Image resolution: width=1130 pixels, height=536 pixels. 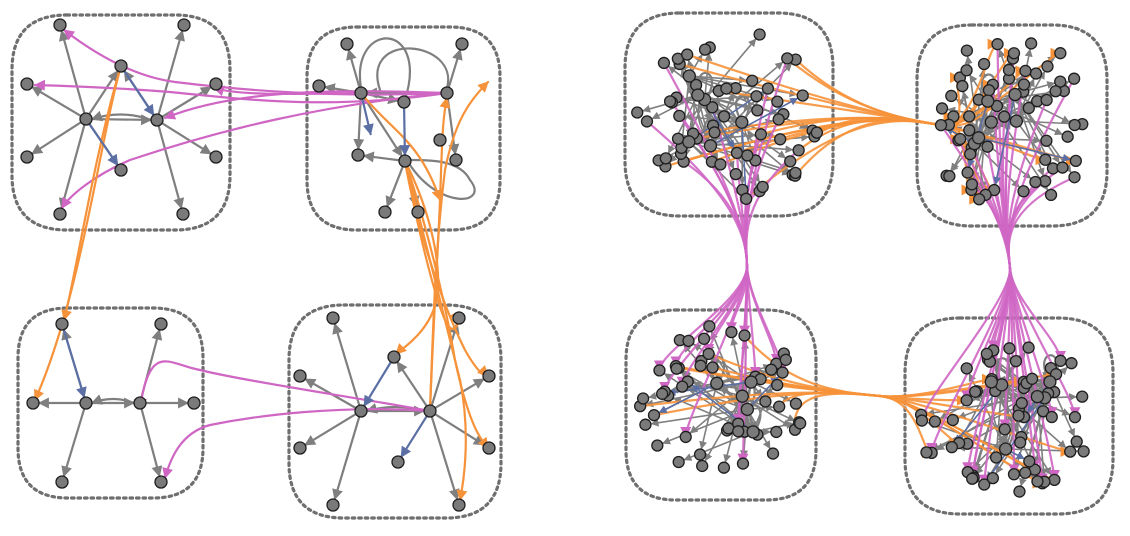 I want to click on node-b-n2, so click(x=462, y=44).